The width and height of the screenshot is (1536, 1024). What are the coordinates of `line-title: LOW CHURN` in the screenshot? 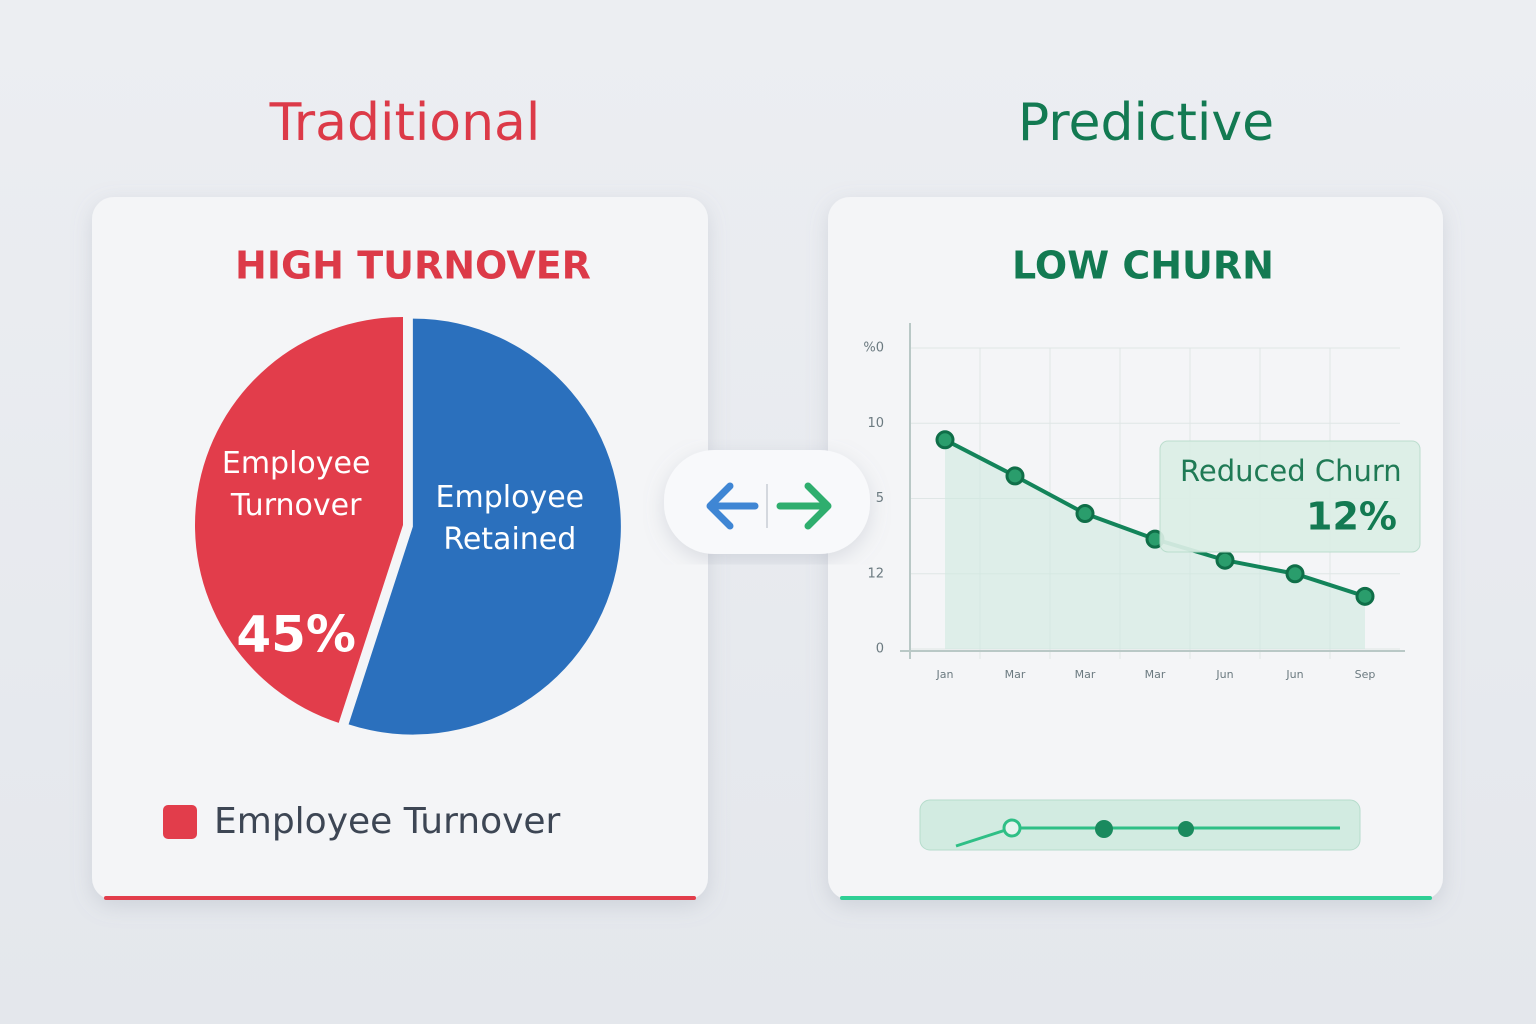 It's located at (1143, 266).